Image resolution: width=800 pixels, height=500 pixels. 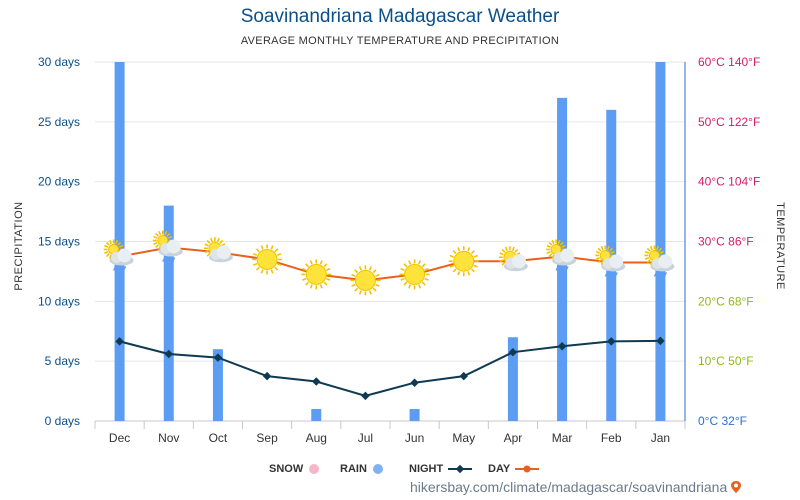 What do you see at coordinates (286, 469) in the screenshot?
I see `legend-snow-label: SNOW` at bounding box center [286, 469].